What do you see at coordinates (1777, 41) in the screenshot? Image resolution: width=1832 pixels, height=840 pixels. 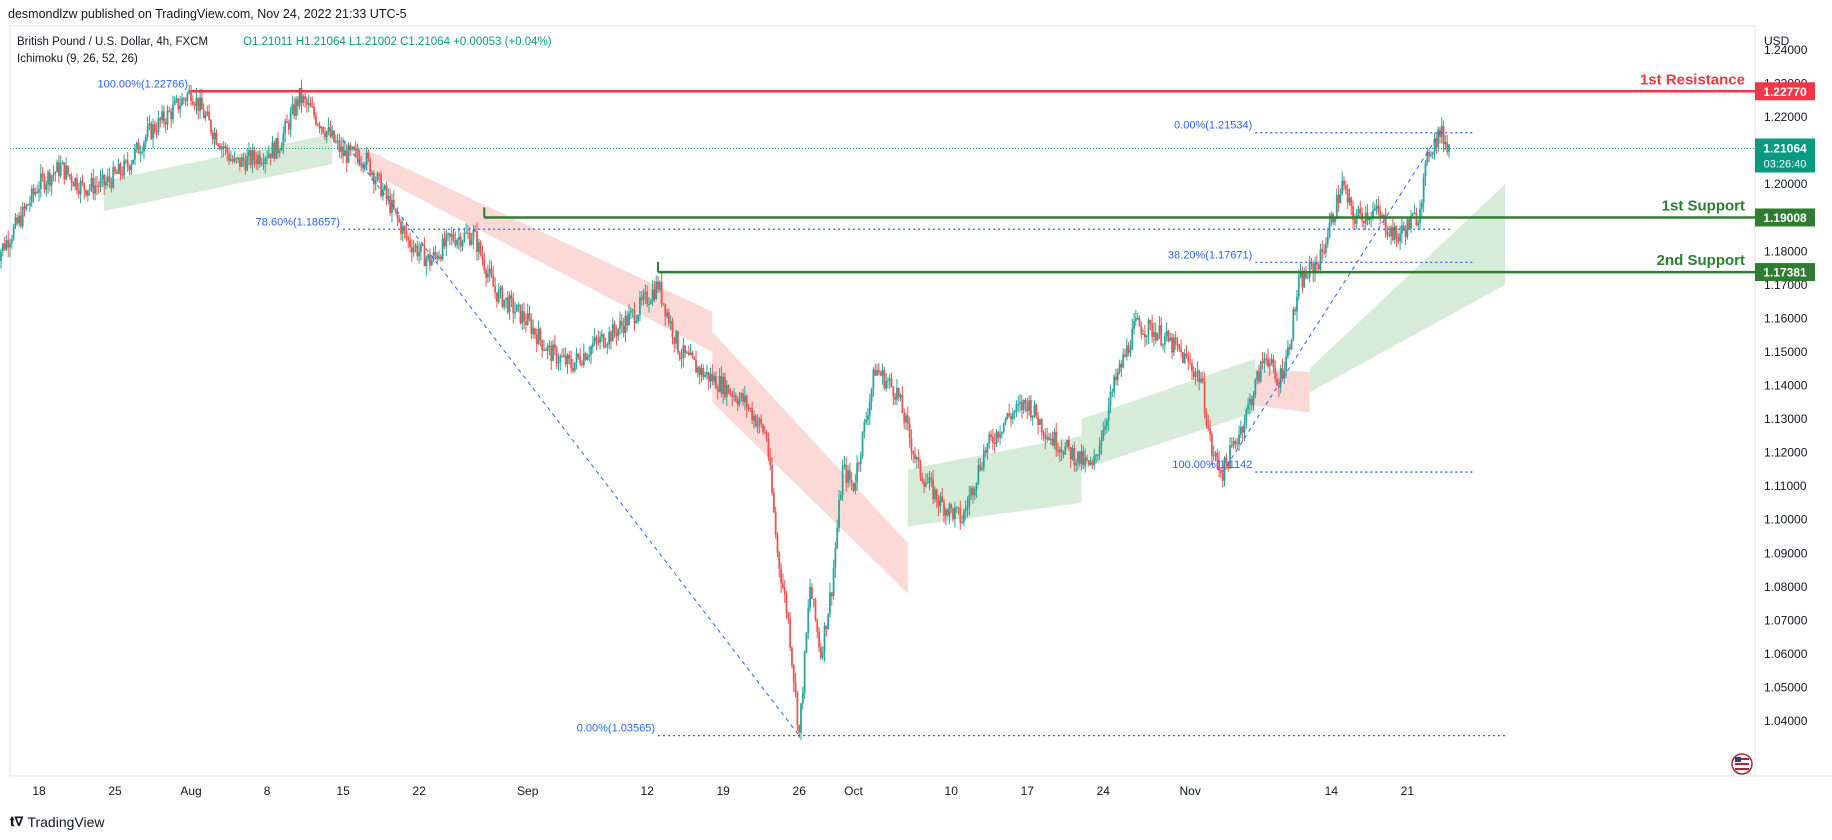 I see `y-axis-currency: USD` at bounding box center [1777, 41].